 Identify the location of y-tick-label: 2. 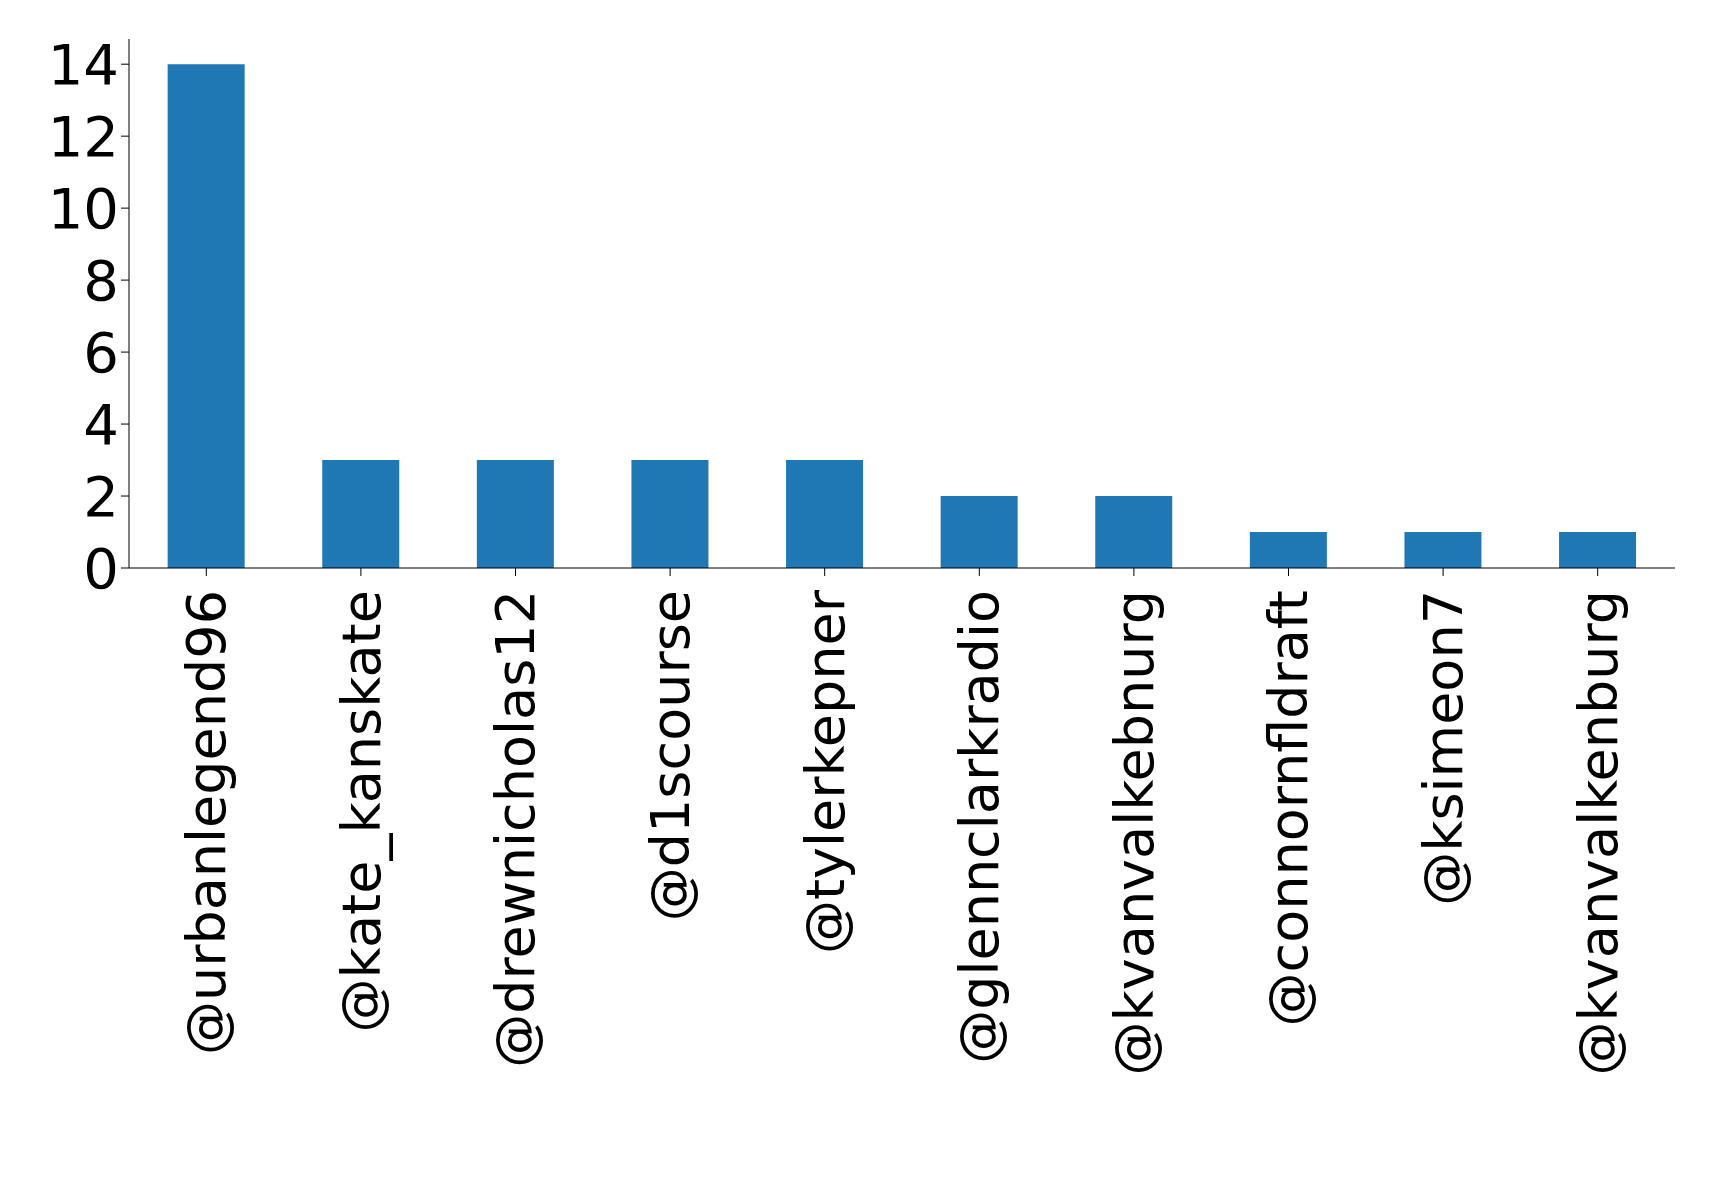
(101, 496).